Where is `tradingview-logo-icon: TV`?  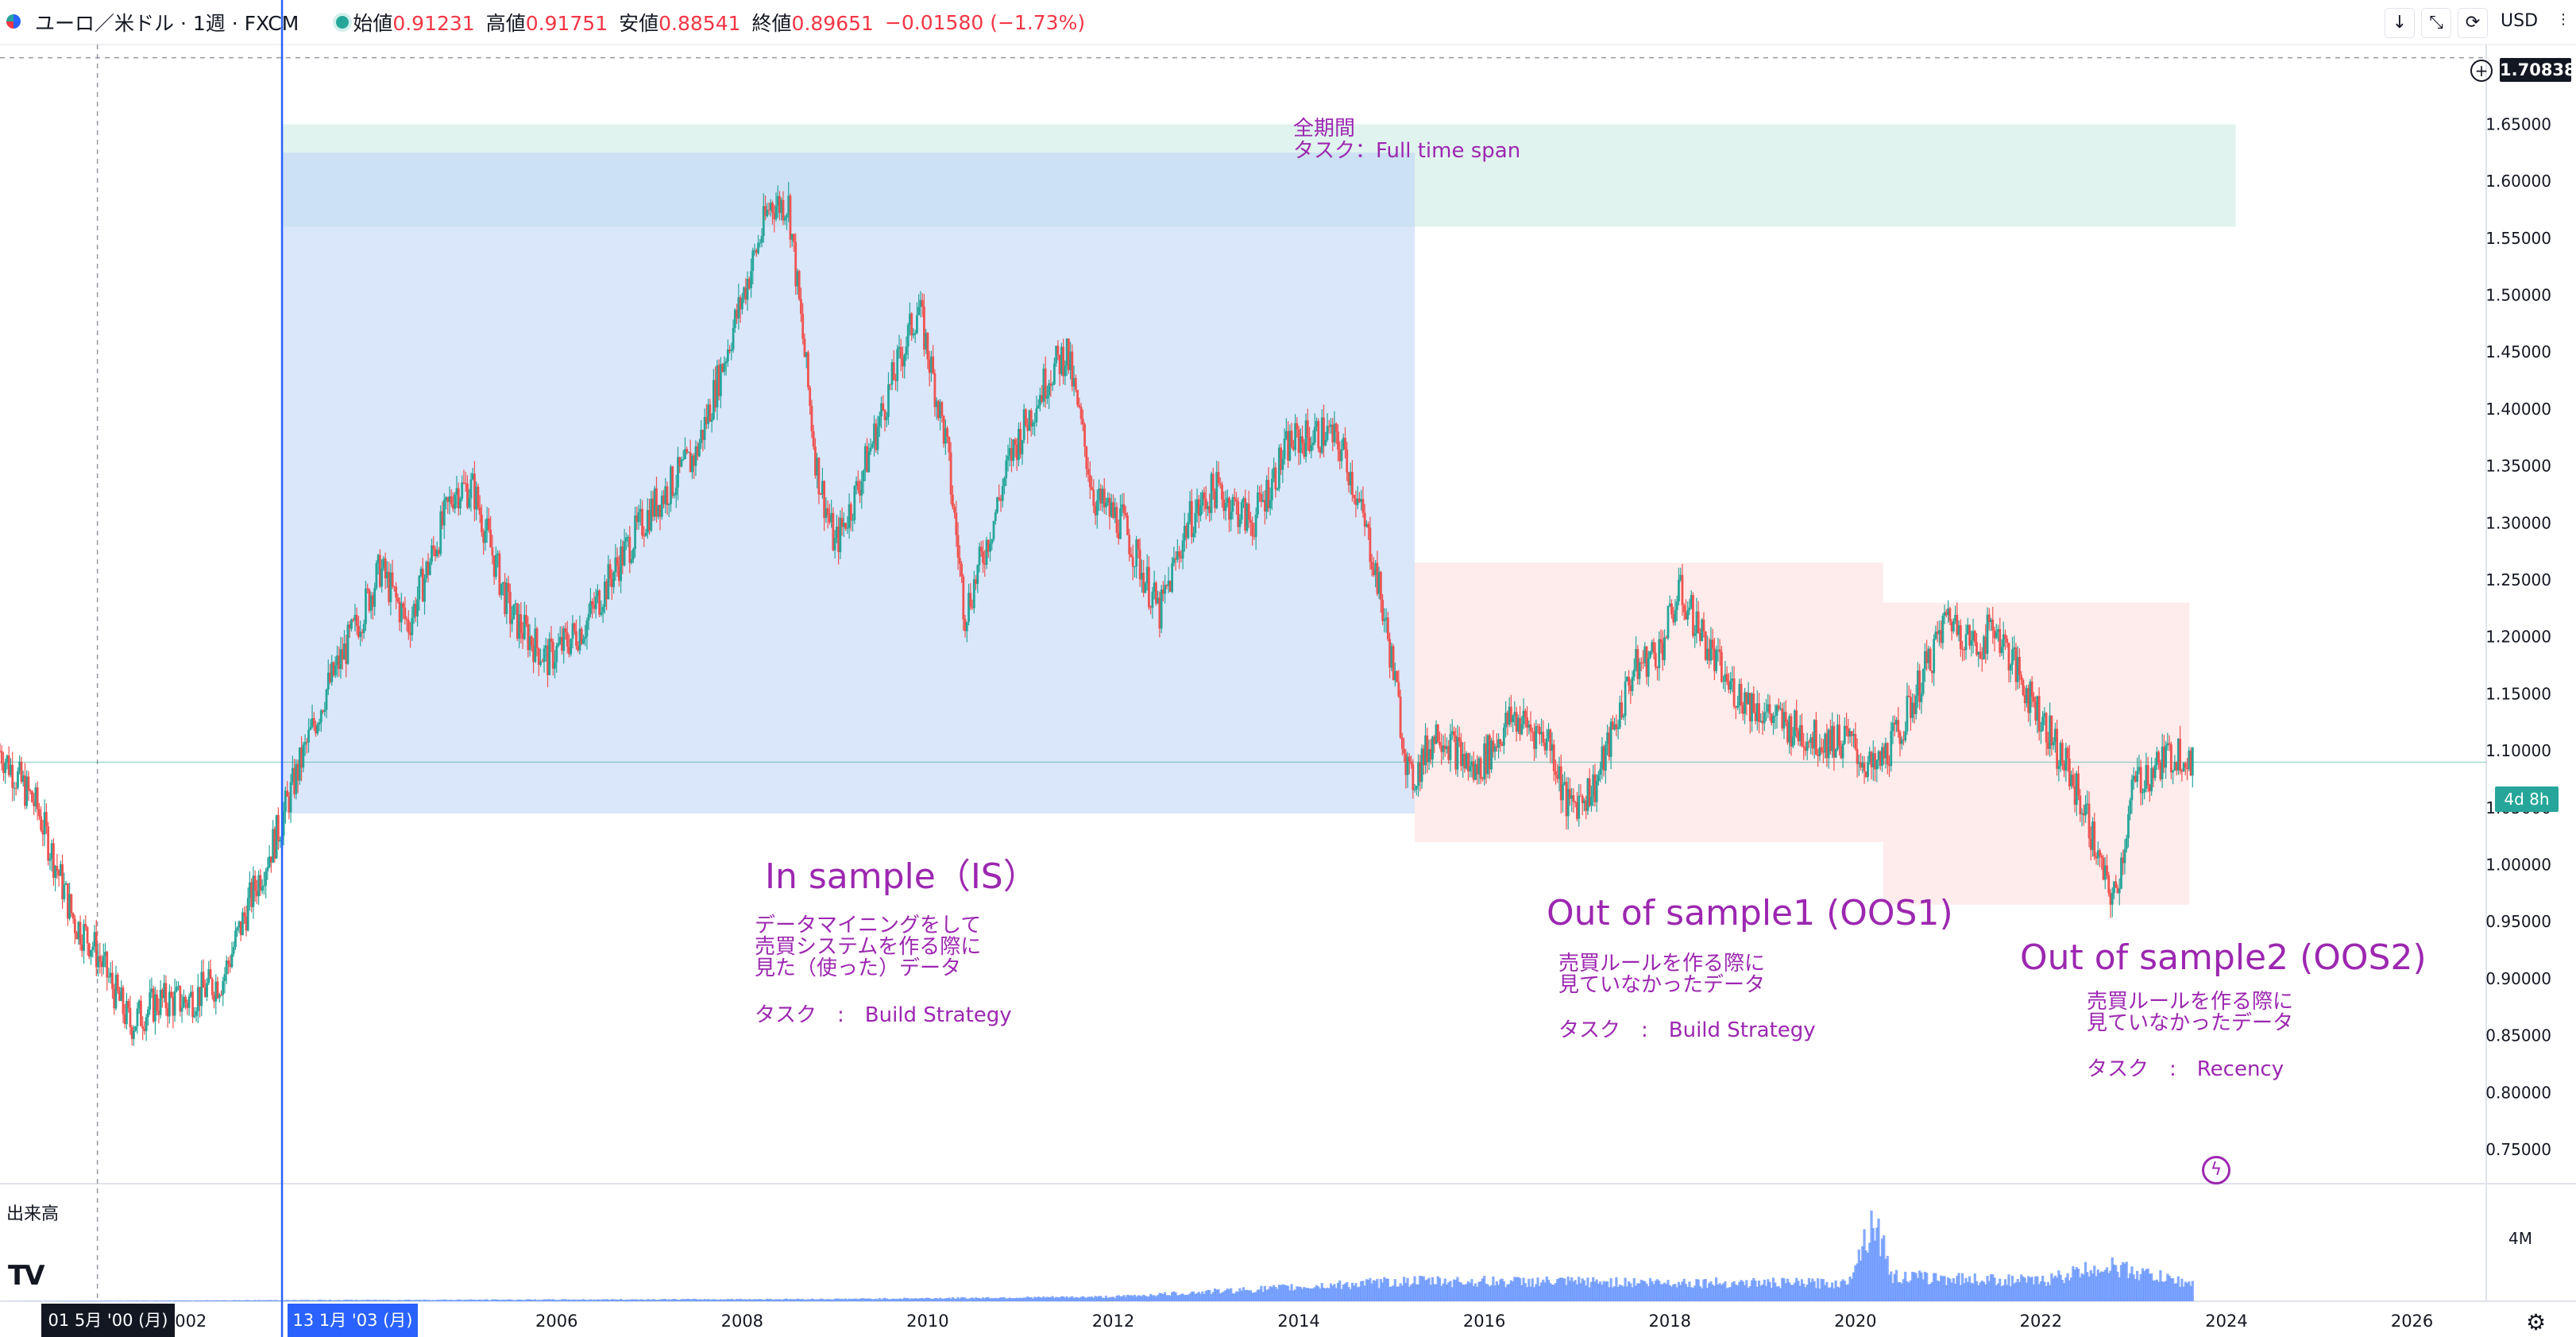
tradingview-logo-icon: TV is located at coordinates (26, 1276).